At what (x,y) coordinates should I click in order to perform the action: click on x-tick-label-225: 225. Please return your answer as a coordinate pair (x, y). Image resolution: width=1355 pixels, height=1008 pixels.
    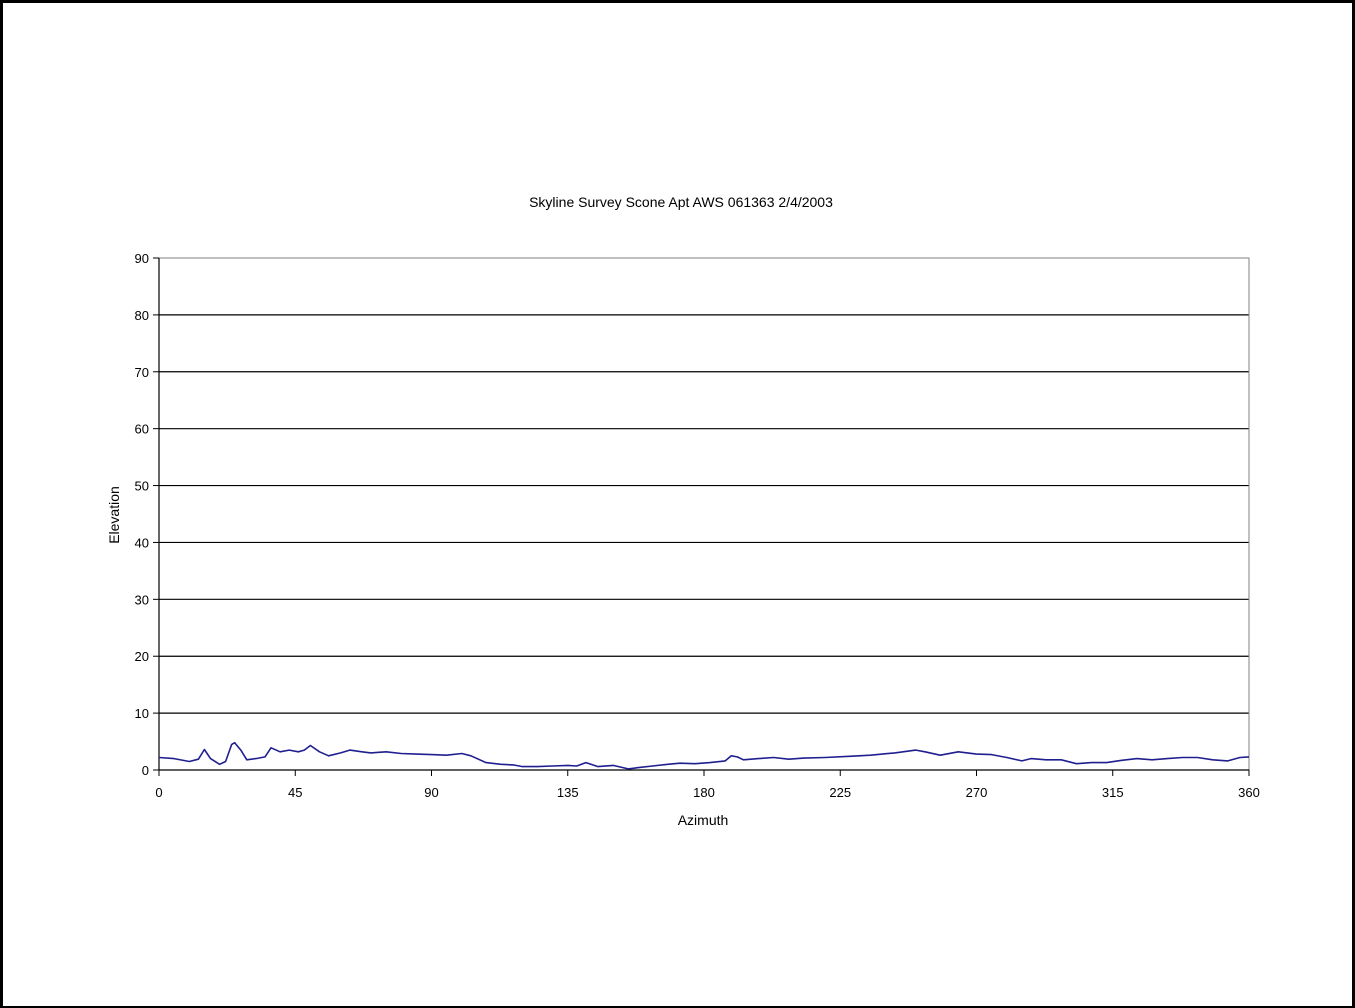
    Looking at the image, I should click on (840, 792).